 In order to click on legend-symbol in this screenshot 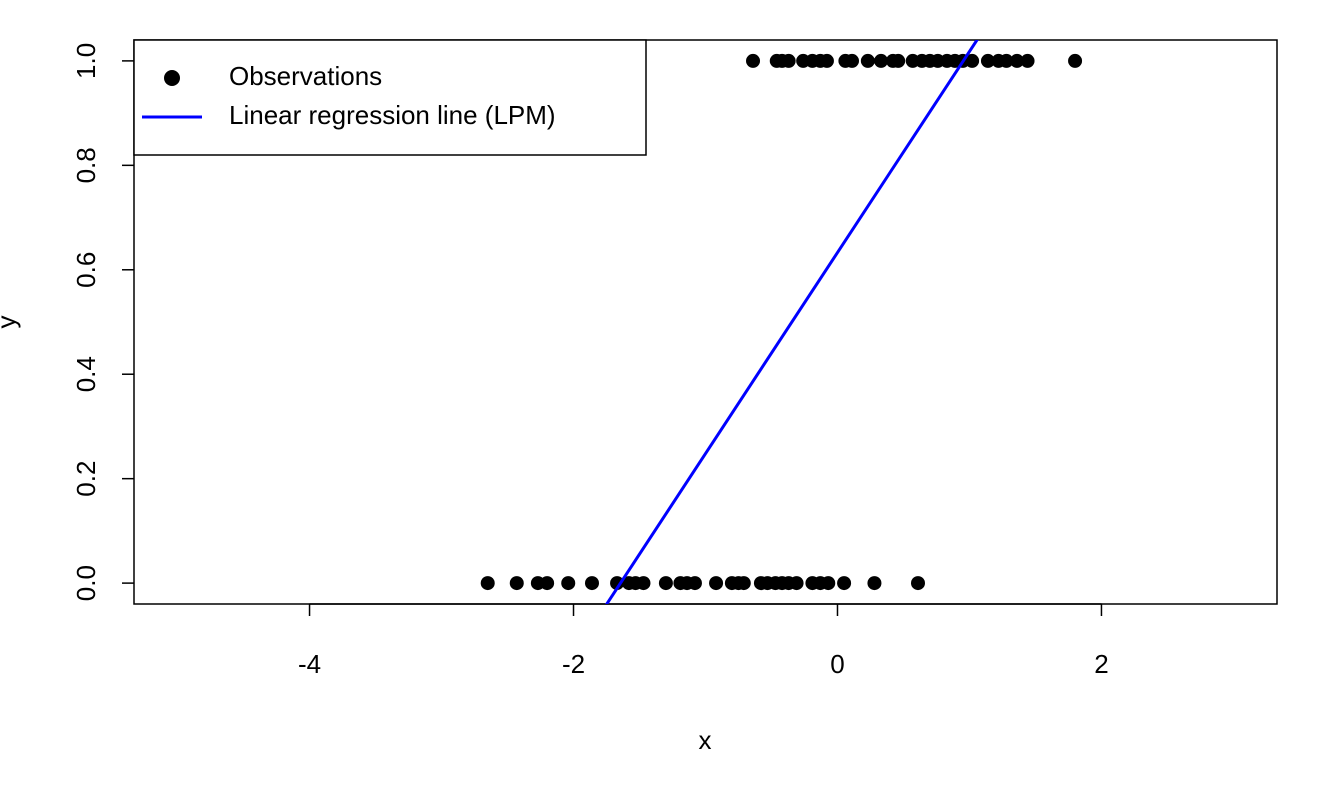, I will do `click(172, 78)`.